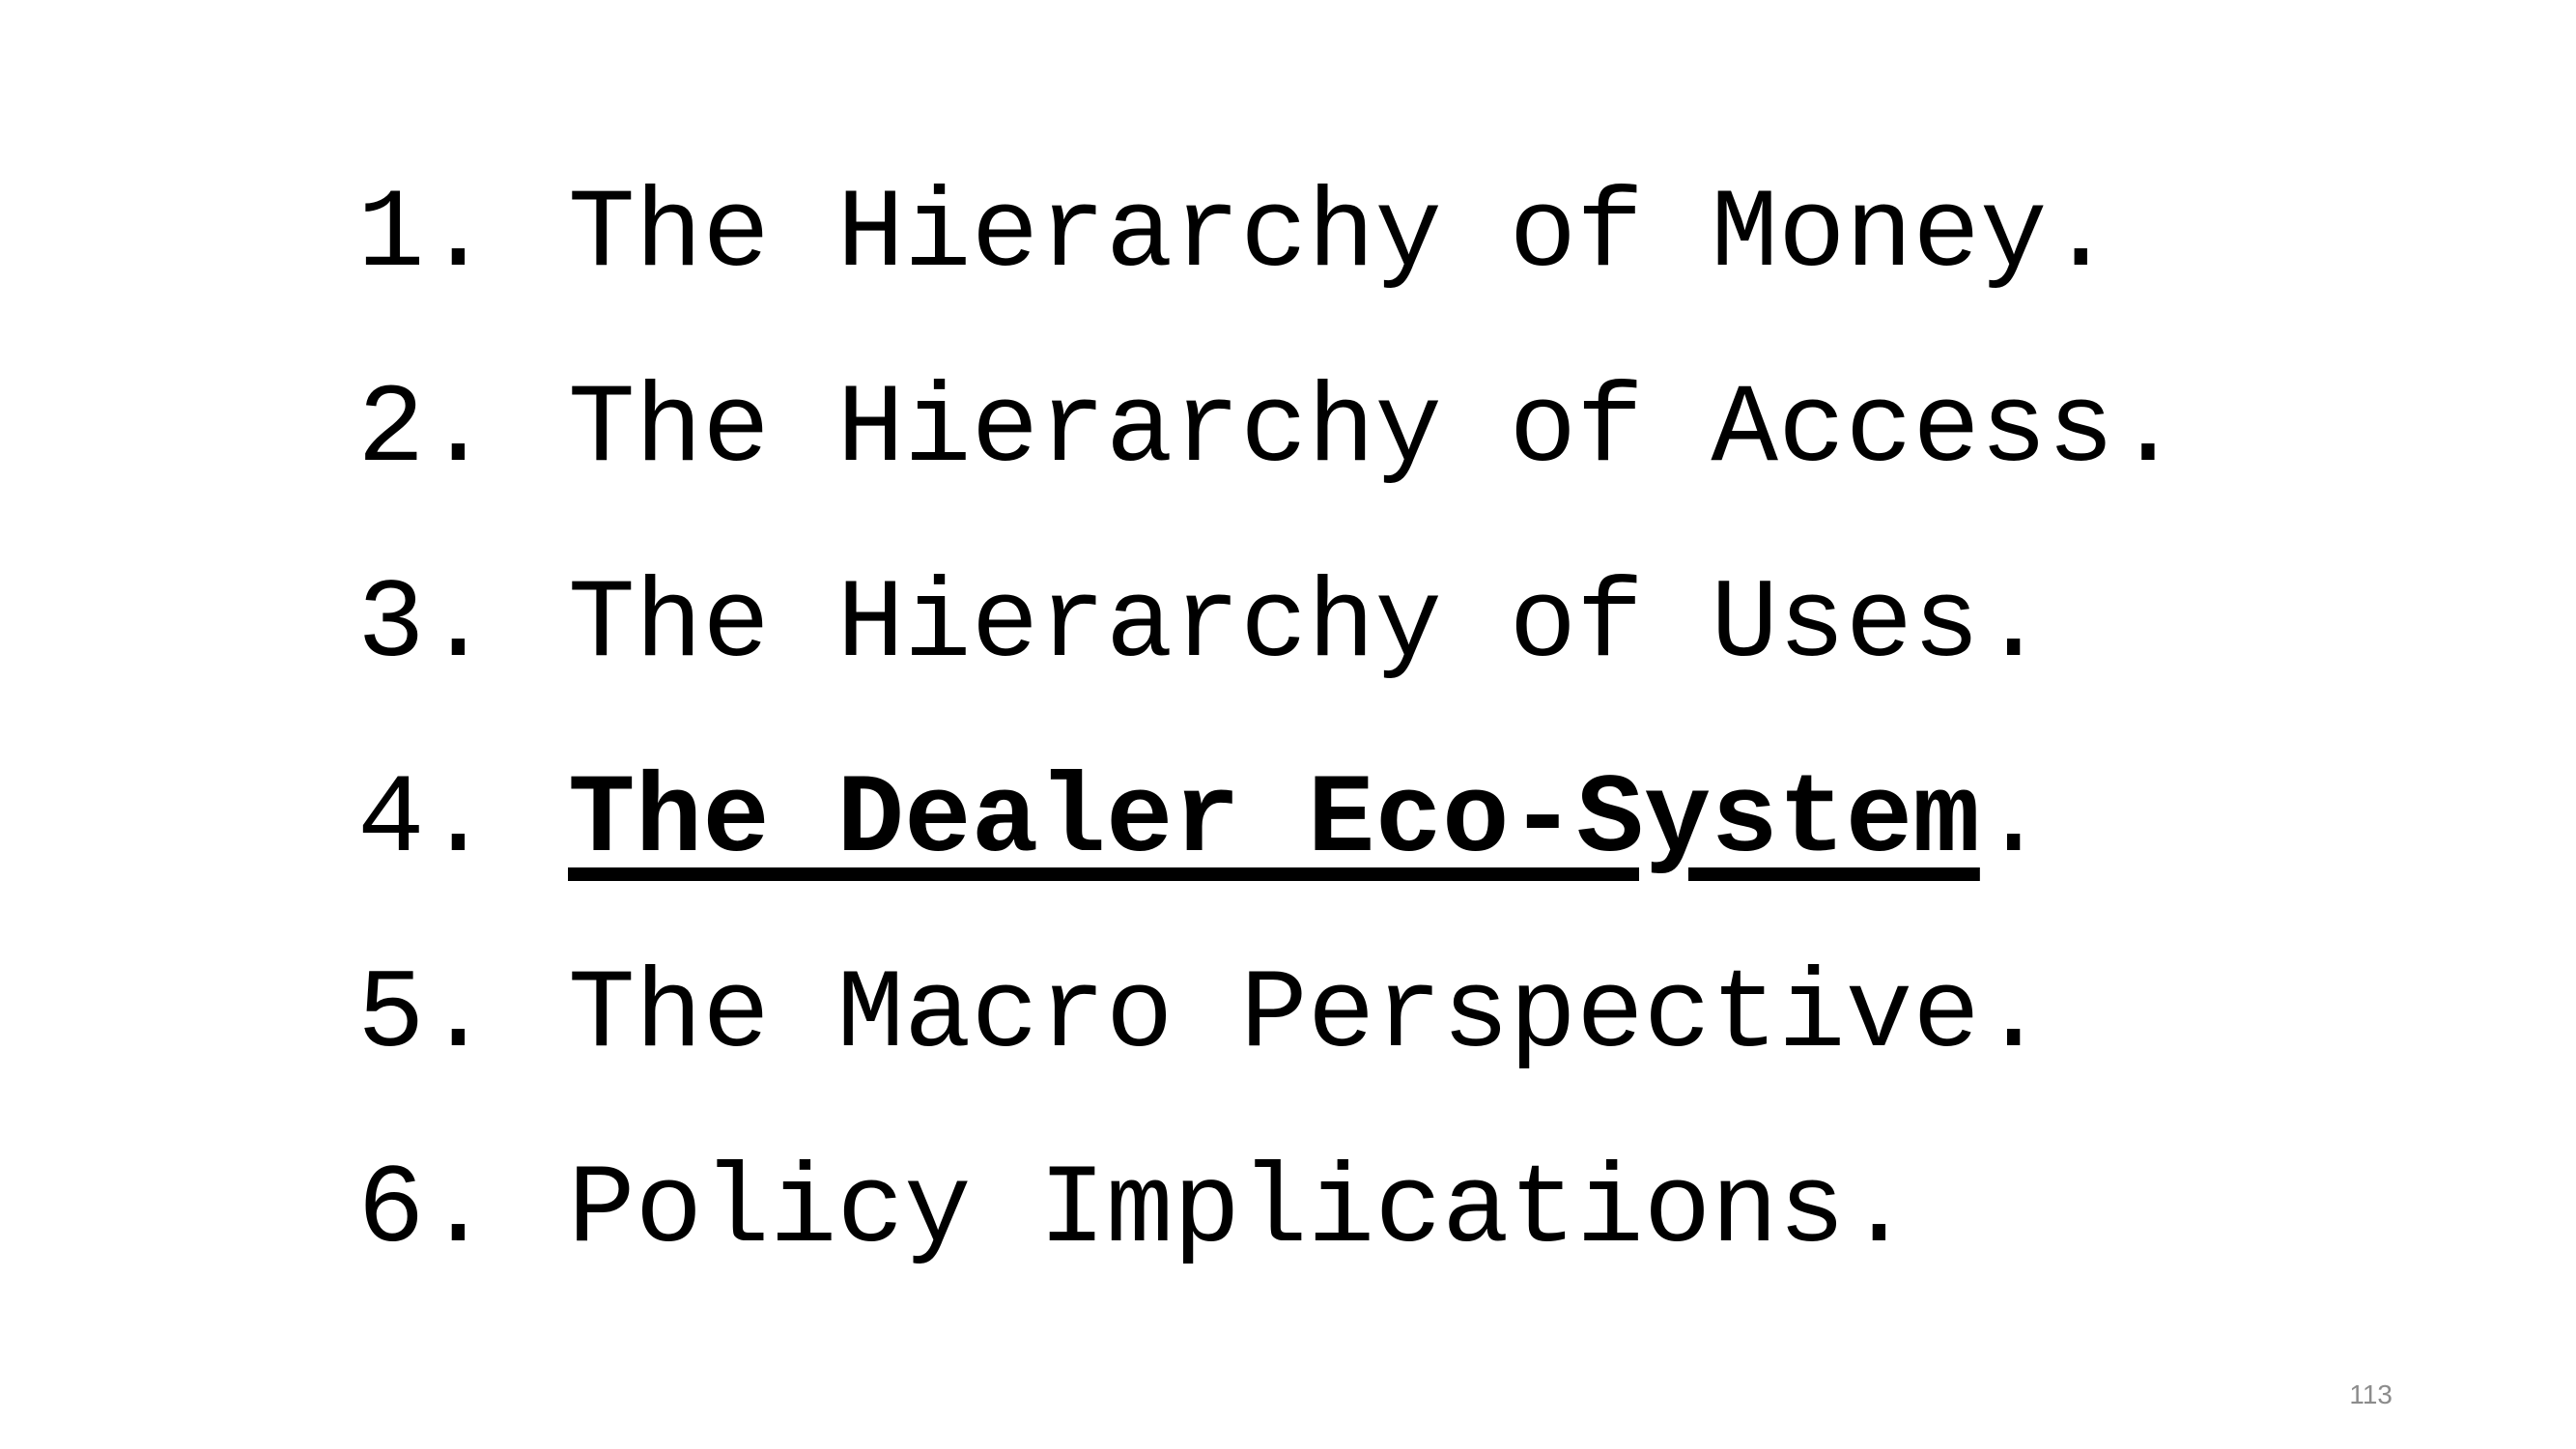 The width and height of the screenshot is (2576, 1449). Describe the element at coordinates (1341, 430) in the screenshot. I see `item-text: The Hierarchy of Access` at that location.